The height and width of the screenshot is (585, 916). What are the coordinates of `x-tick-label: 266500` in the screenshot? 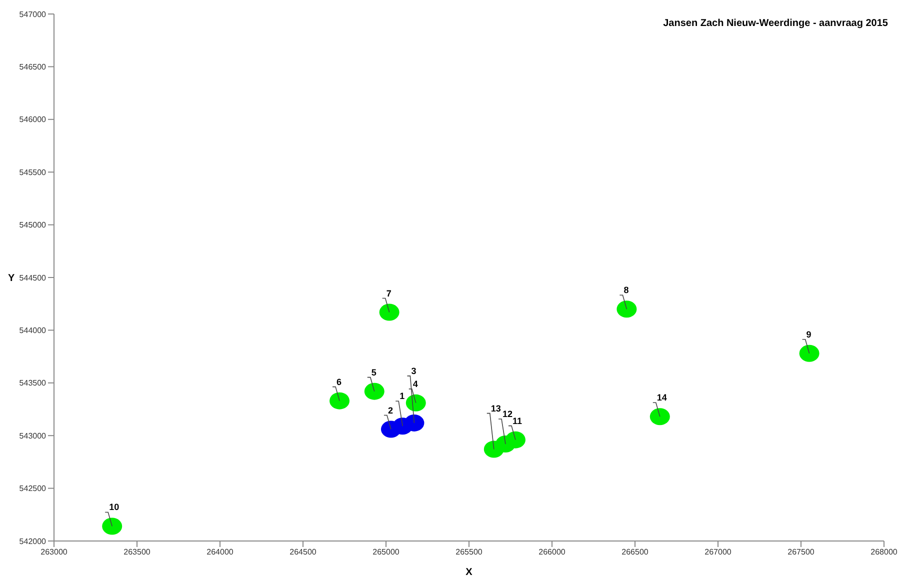 It's located at (635, 552).